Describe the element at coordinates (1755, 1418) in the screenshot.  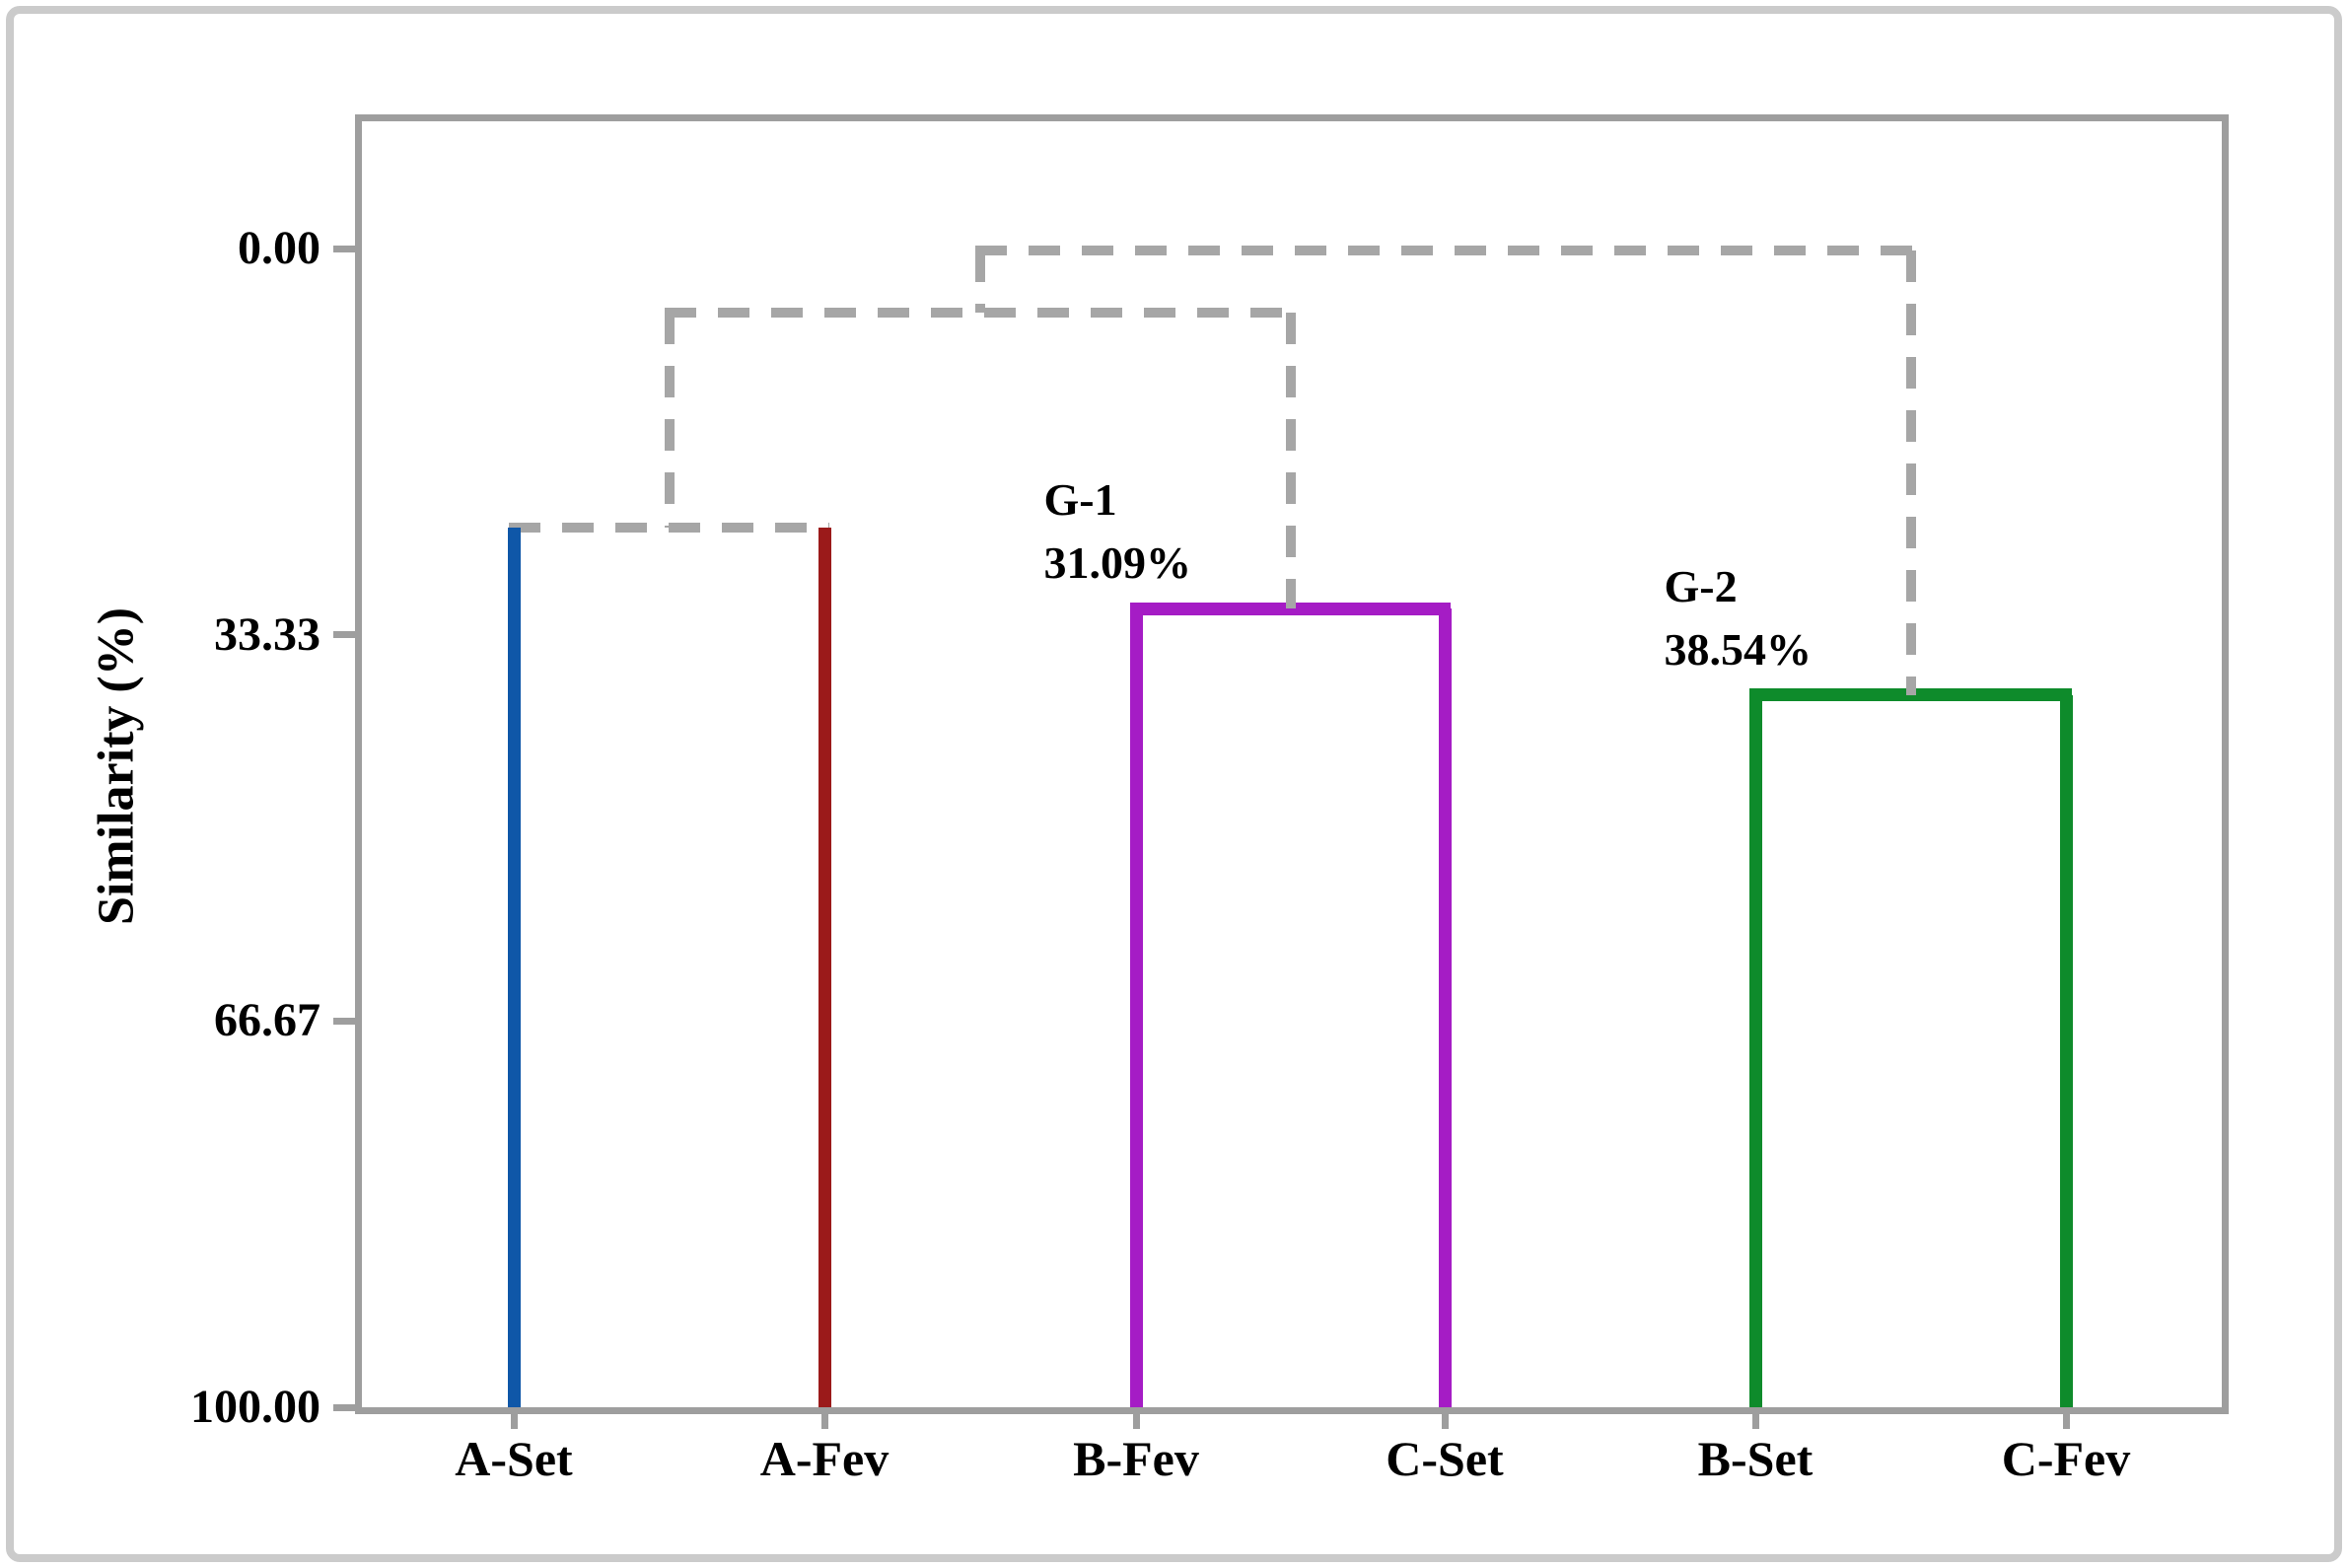
I see `x-tick-b-set` at that location.